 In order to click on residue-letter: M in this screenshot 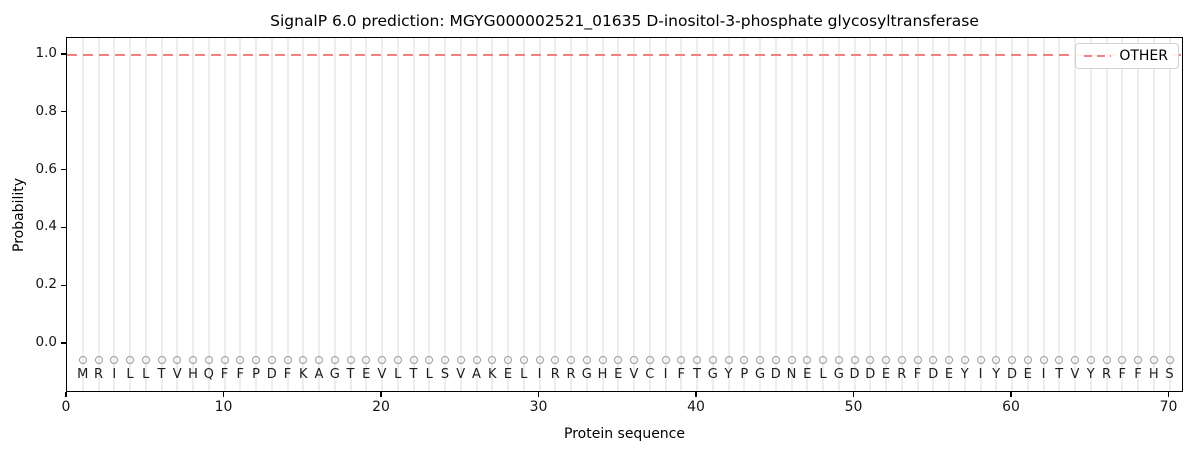, I will do `click(83, 374)`.